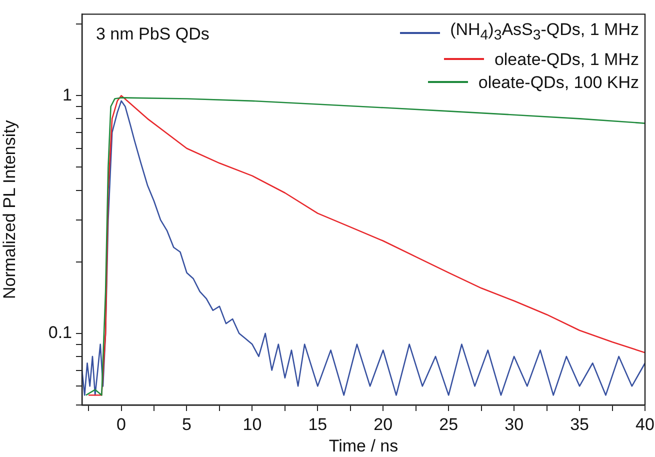 This screenshot has width=655, height=457. Describe the element at coordinates (187, 424) in the screenshot. I see `x-tick-label: 5` at that location.